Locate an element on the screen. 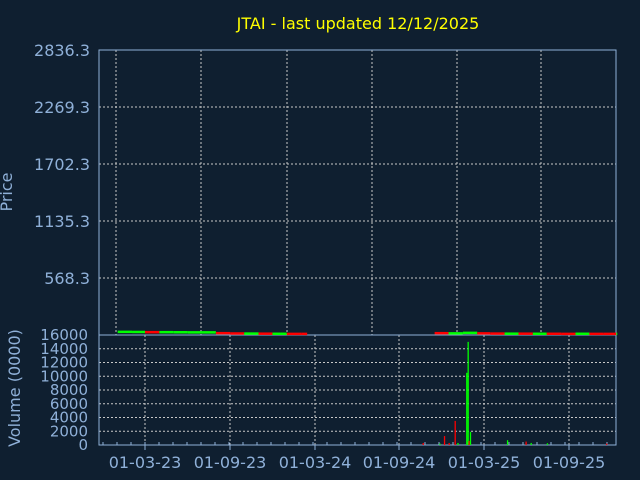  volume-tick-label: 10000 is located at coordinates (64, 376).